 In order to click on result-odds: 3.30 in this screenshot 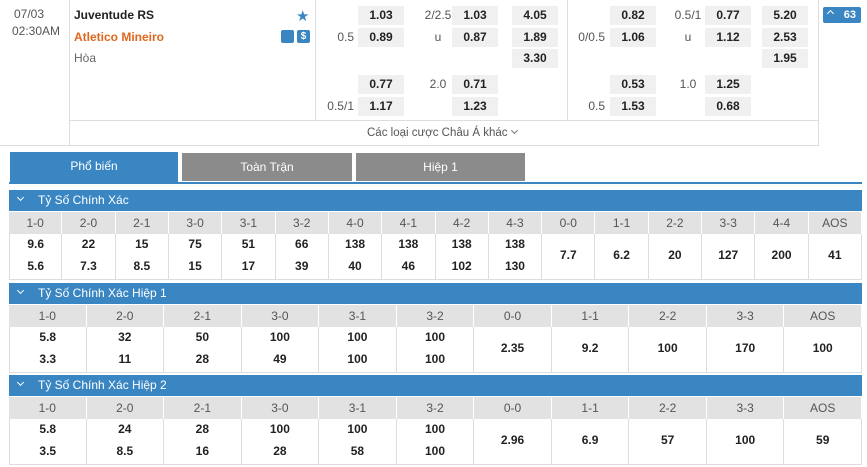, I will do `click(535, 58)`.